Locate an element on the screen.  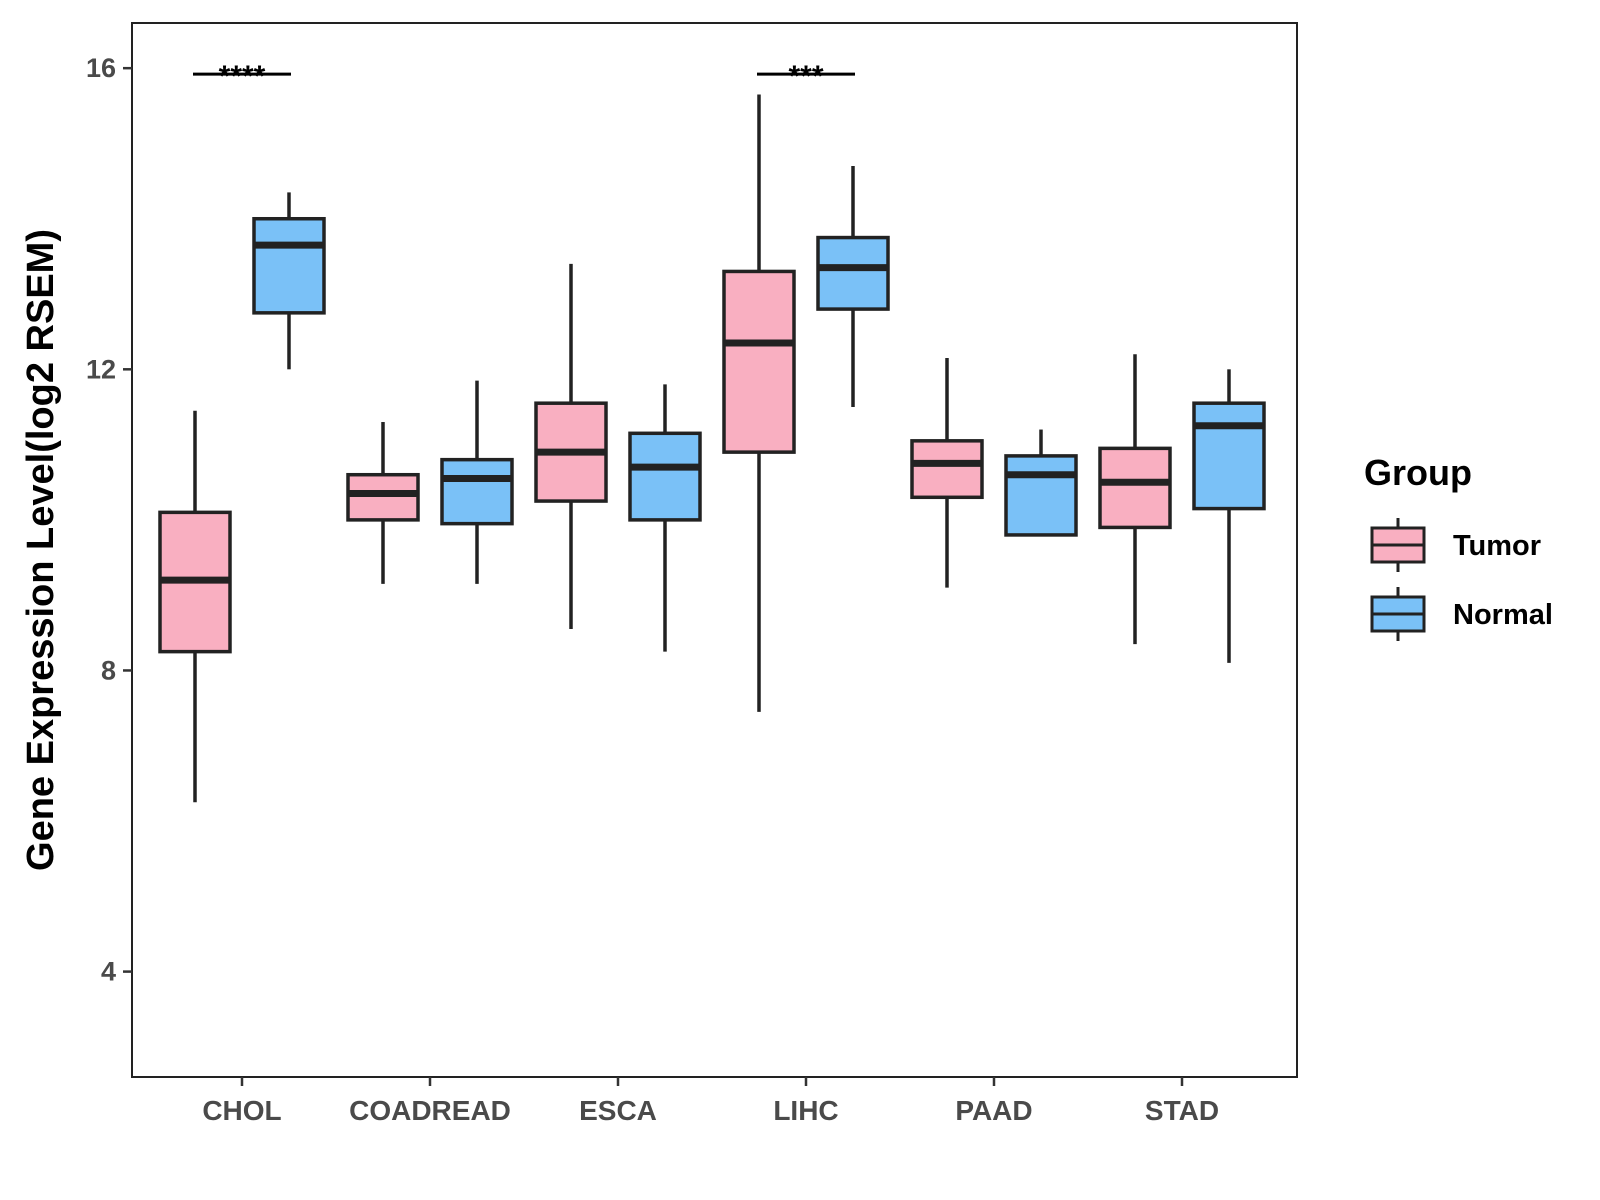
legend: Group Tumor Normal is located at coordinates (1458, 546).